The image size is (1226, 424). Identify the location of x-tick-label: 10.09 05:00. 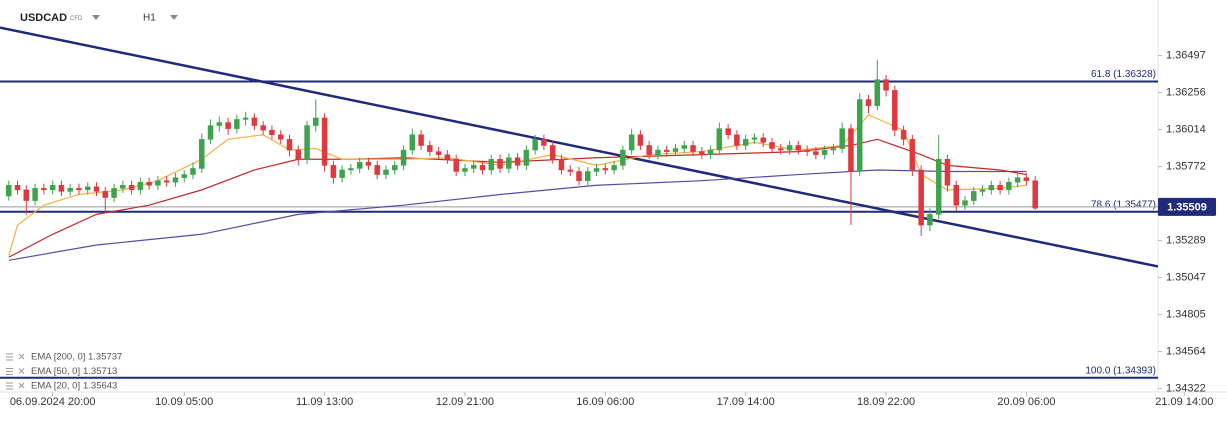
(184, 402).